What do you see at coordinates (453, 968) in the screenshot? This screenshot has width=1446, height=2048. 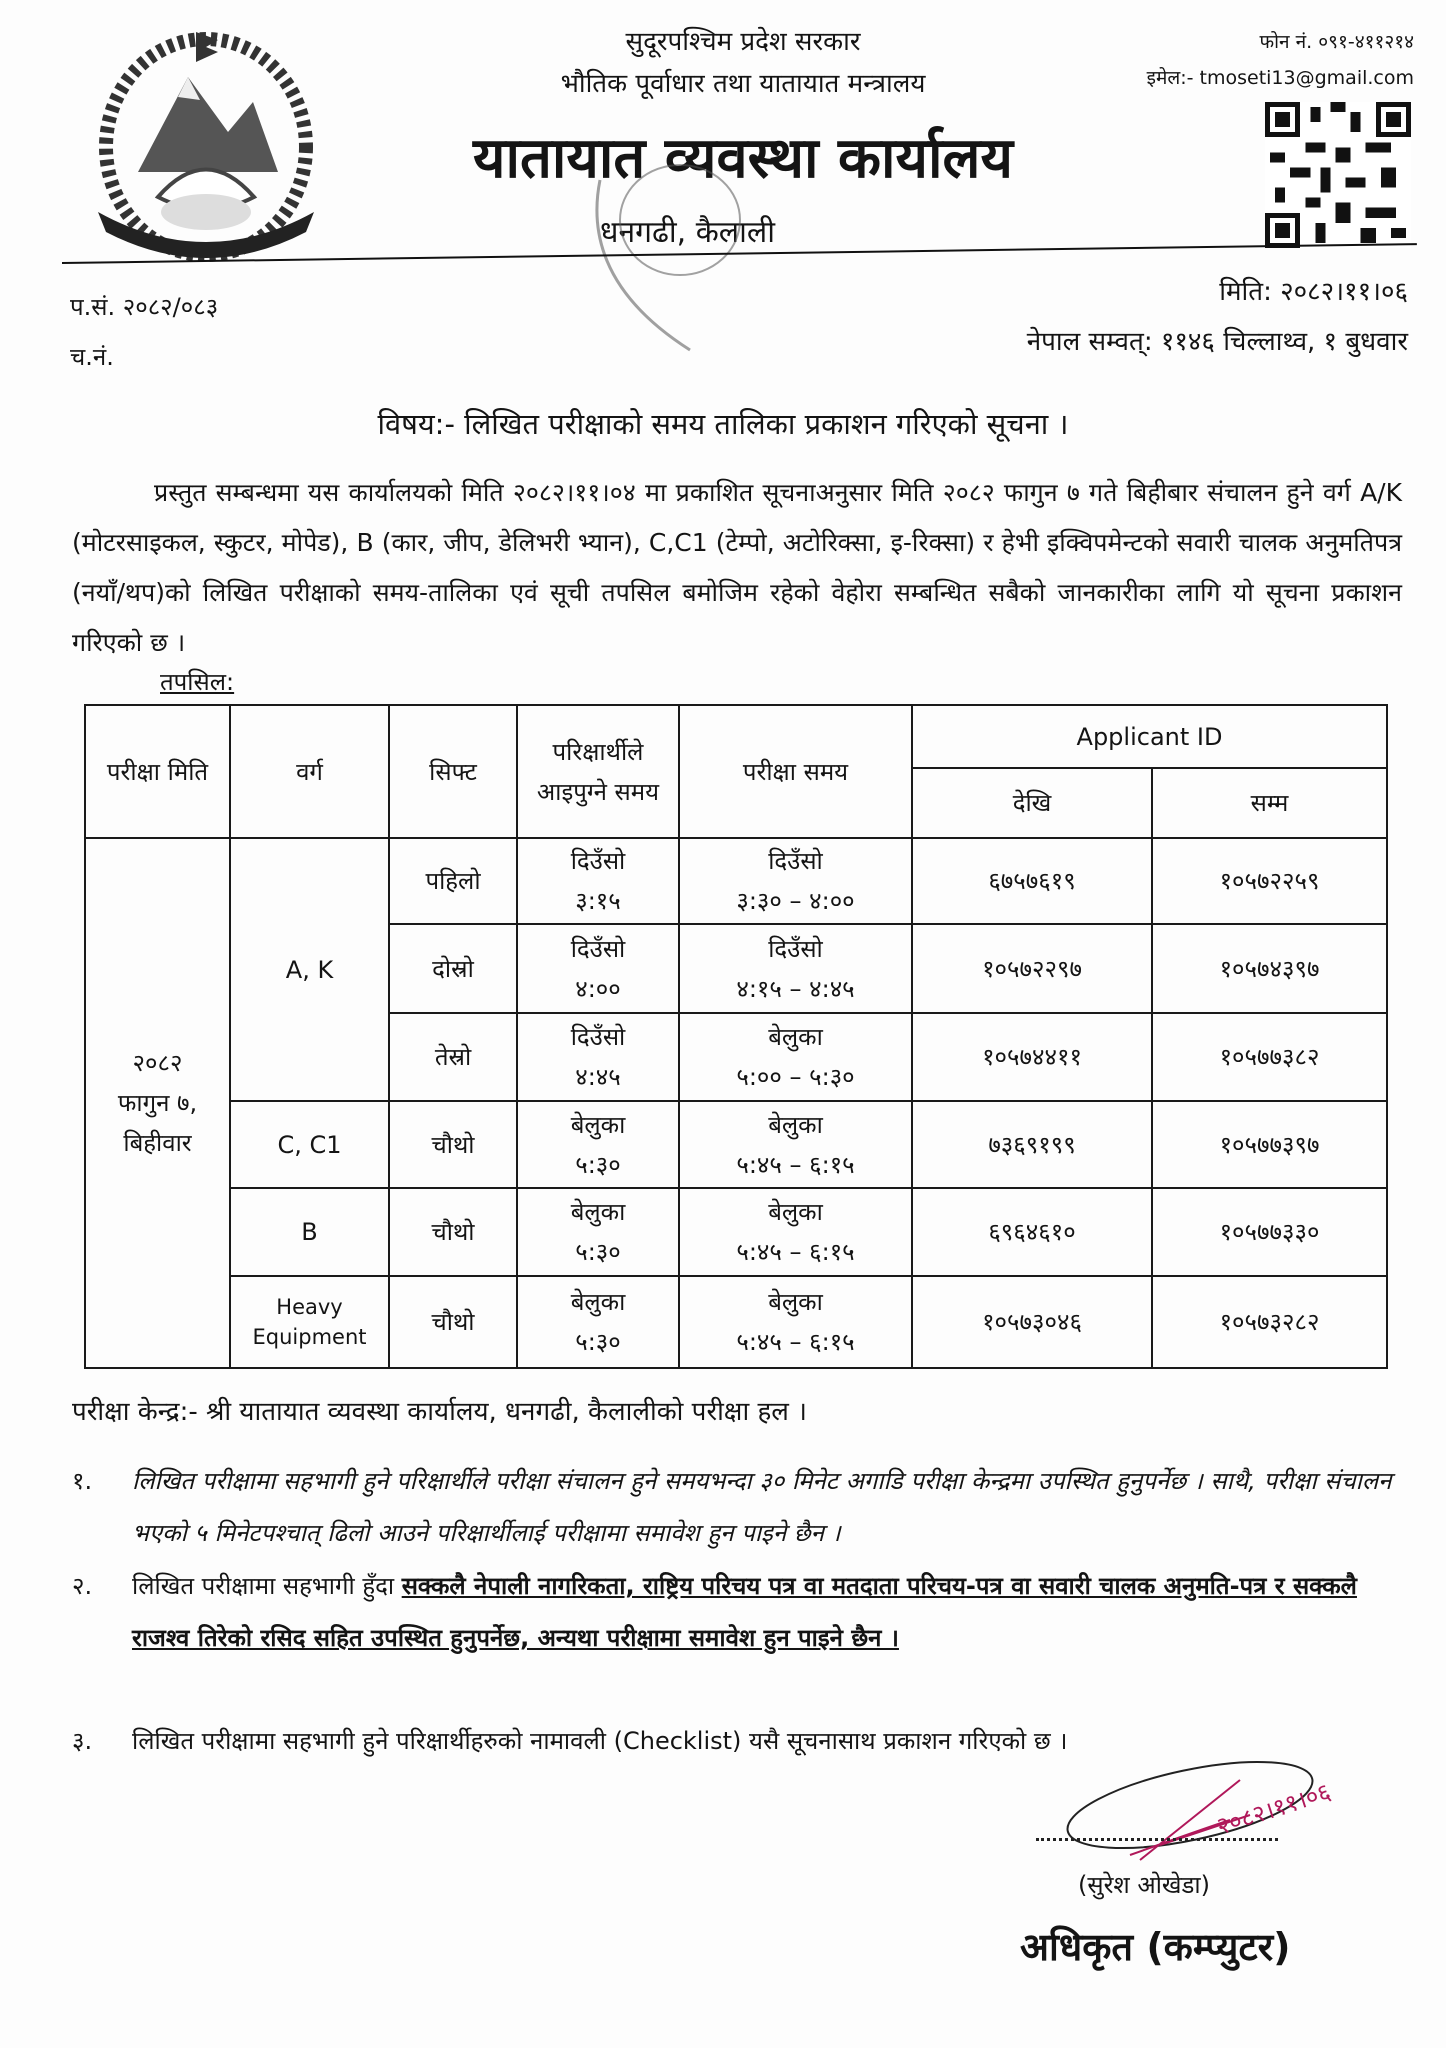 I see `shift-cell: दोस्रो` at bounding box center [453, 968].